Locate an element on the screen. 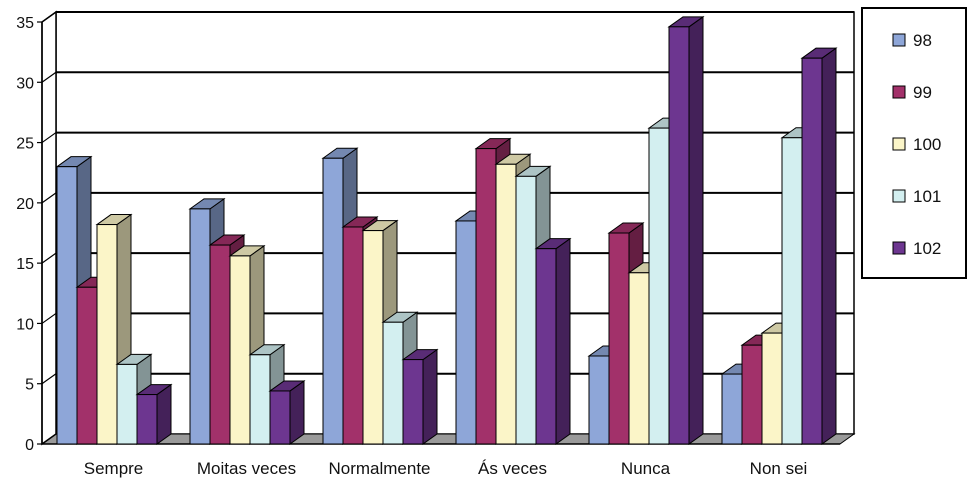  x-tick-label: Ás veces is located at coordinates (512, 468).